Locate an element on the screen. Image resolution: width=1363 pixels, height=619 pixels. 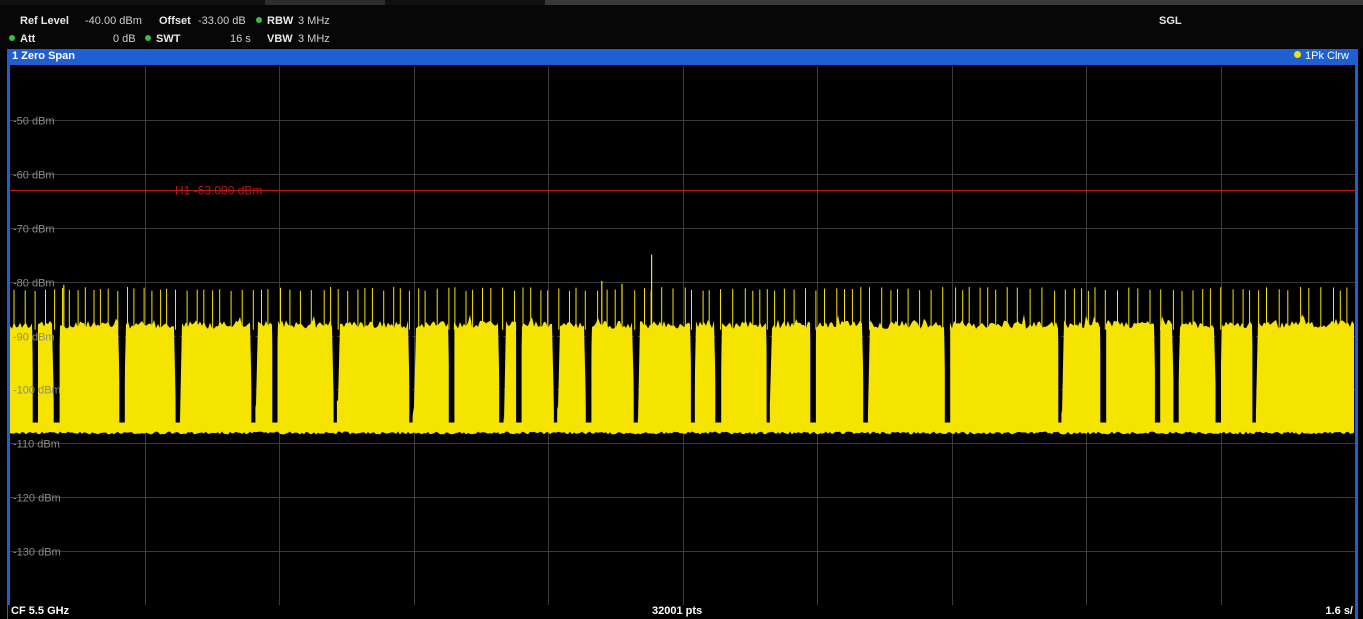
window-title-bar: 1 Zero Span 1Pk Clrw is located at coordinates (681, 57).